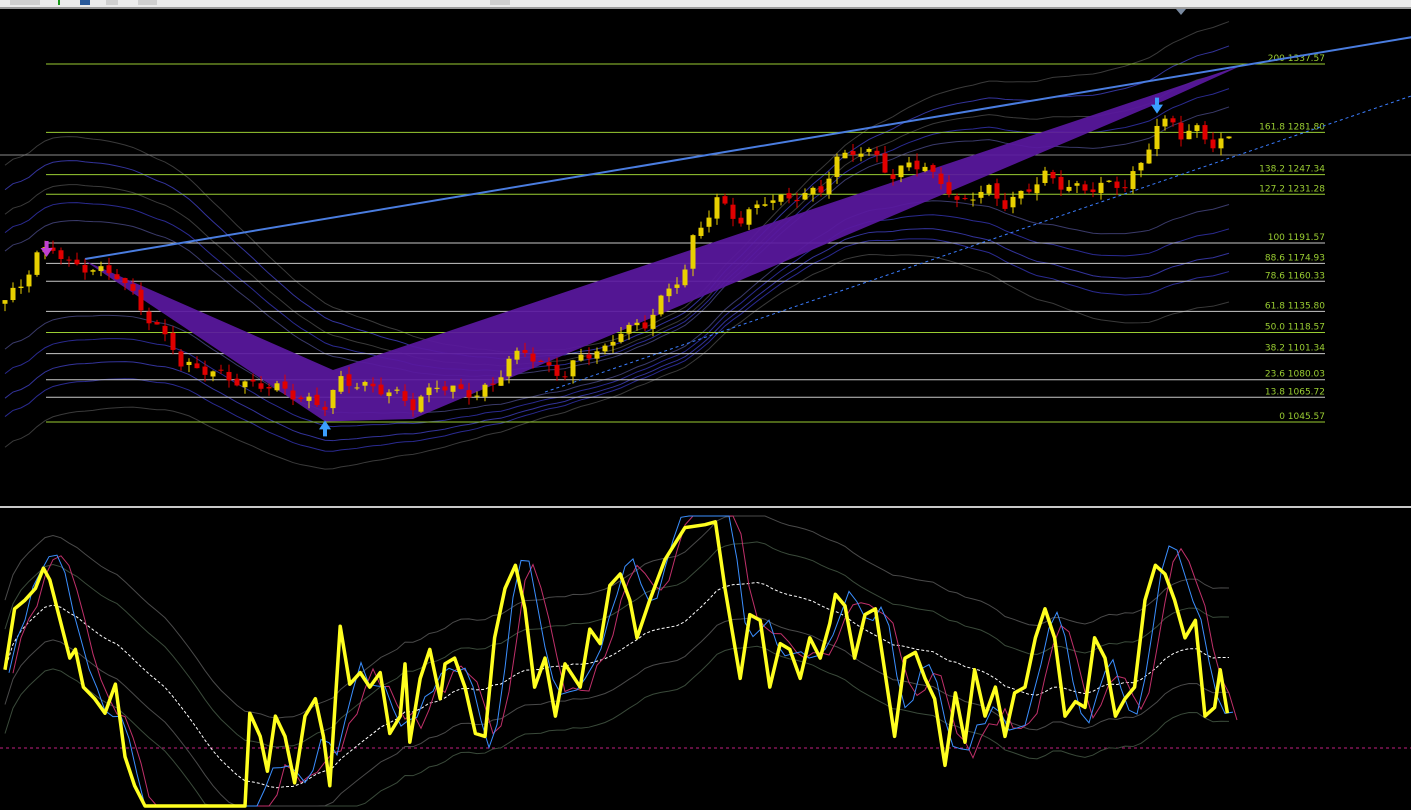 Image resolution: width=1411 pixels, height=810 pixels. What do you see at coordinates (1295, 258) in the screenshot?
I see `fib-level-label: 88.6 1174.93` at bounding box center [1295, 258].